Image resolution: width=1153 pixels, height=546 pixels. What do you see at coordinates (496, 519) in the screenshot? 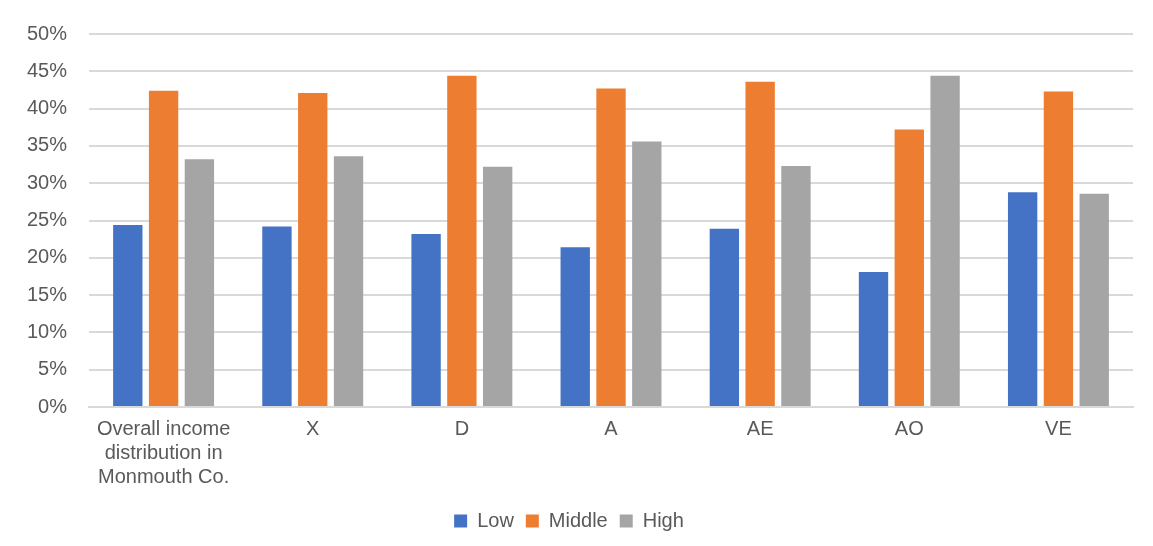
I see `legend-label: Low` at bounding box center [496, 519].